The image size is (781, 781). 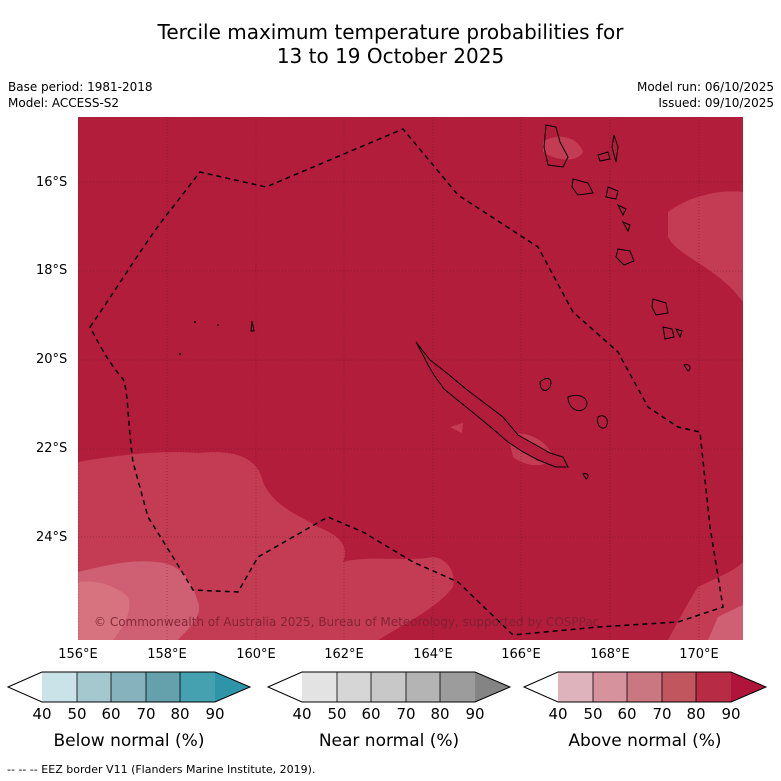 What do you see at coordinates (556, 146) in the screenshot?
I see `vanuatu-espiritu-santo` at bounding box center [556, 146].